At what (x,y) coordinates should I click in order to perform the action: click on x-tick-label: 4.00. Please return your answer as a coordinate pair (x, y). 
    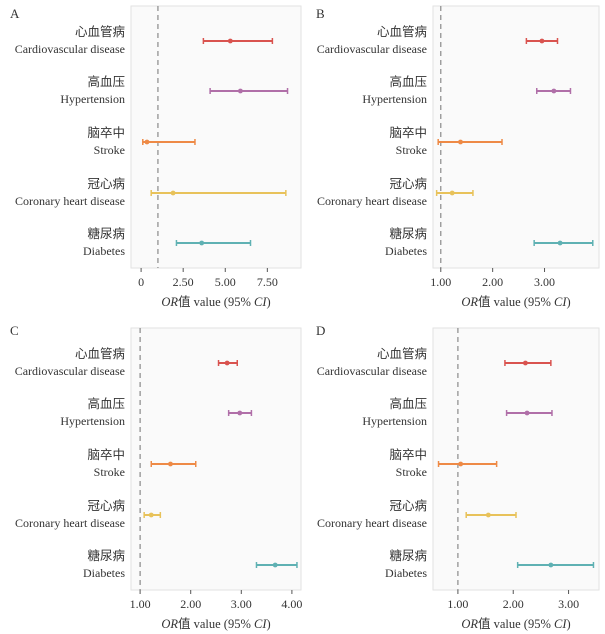
    Looking at the image, I should click on (291, 604).